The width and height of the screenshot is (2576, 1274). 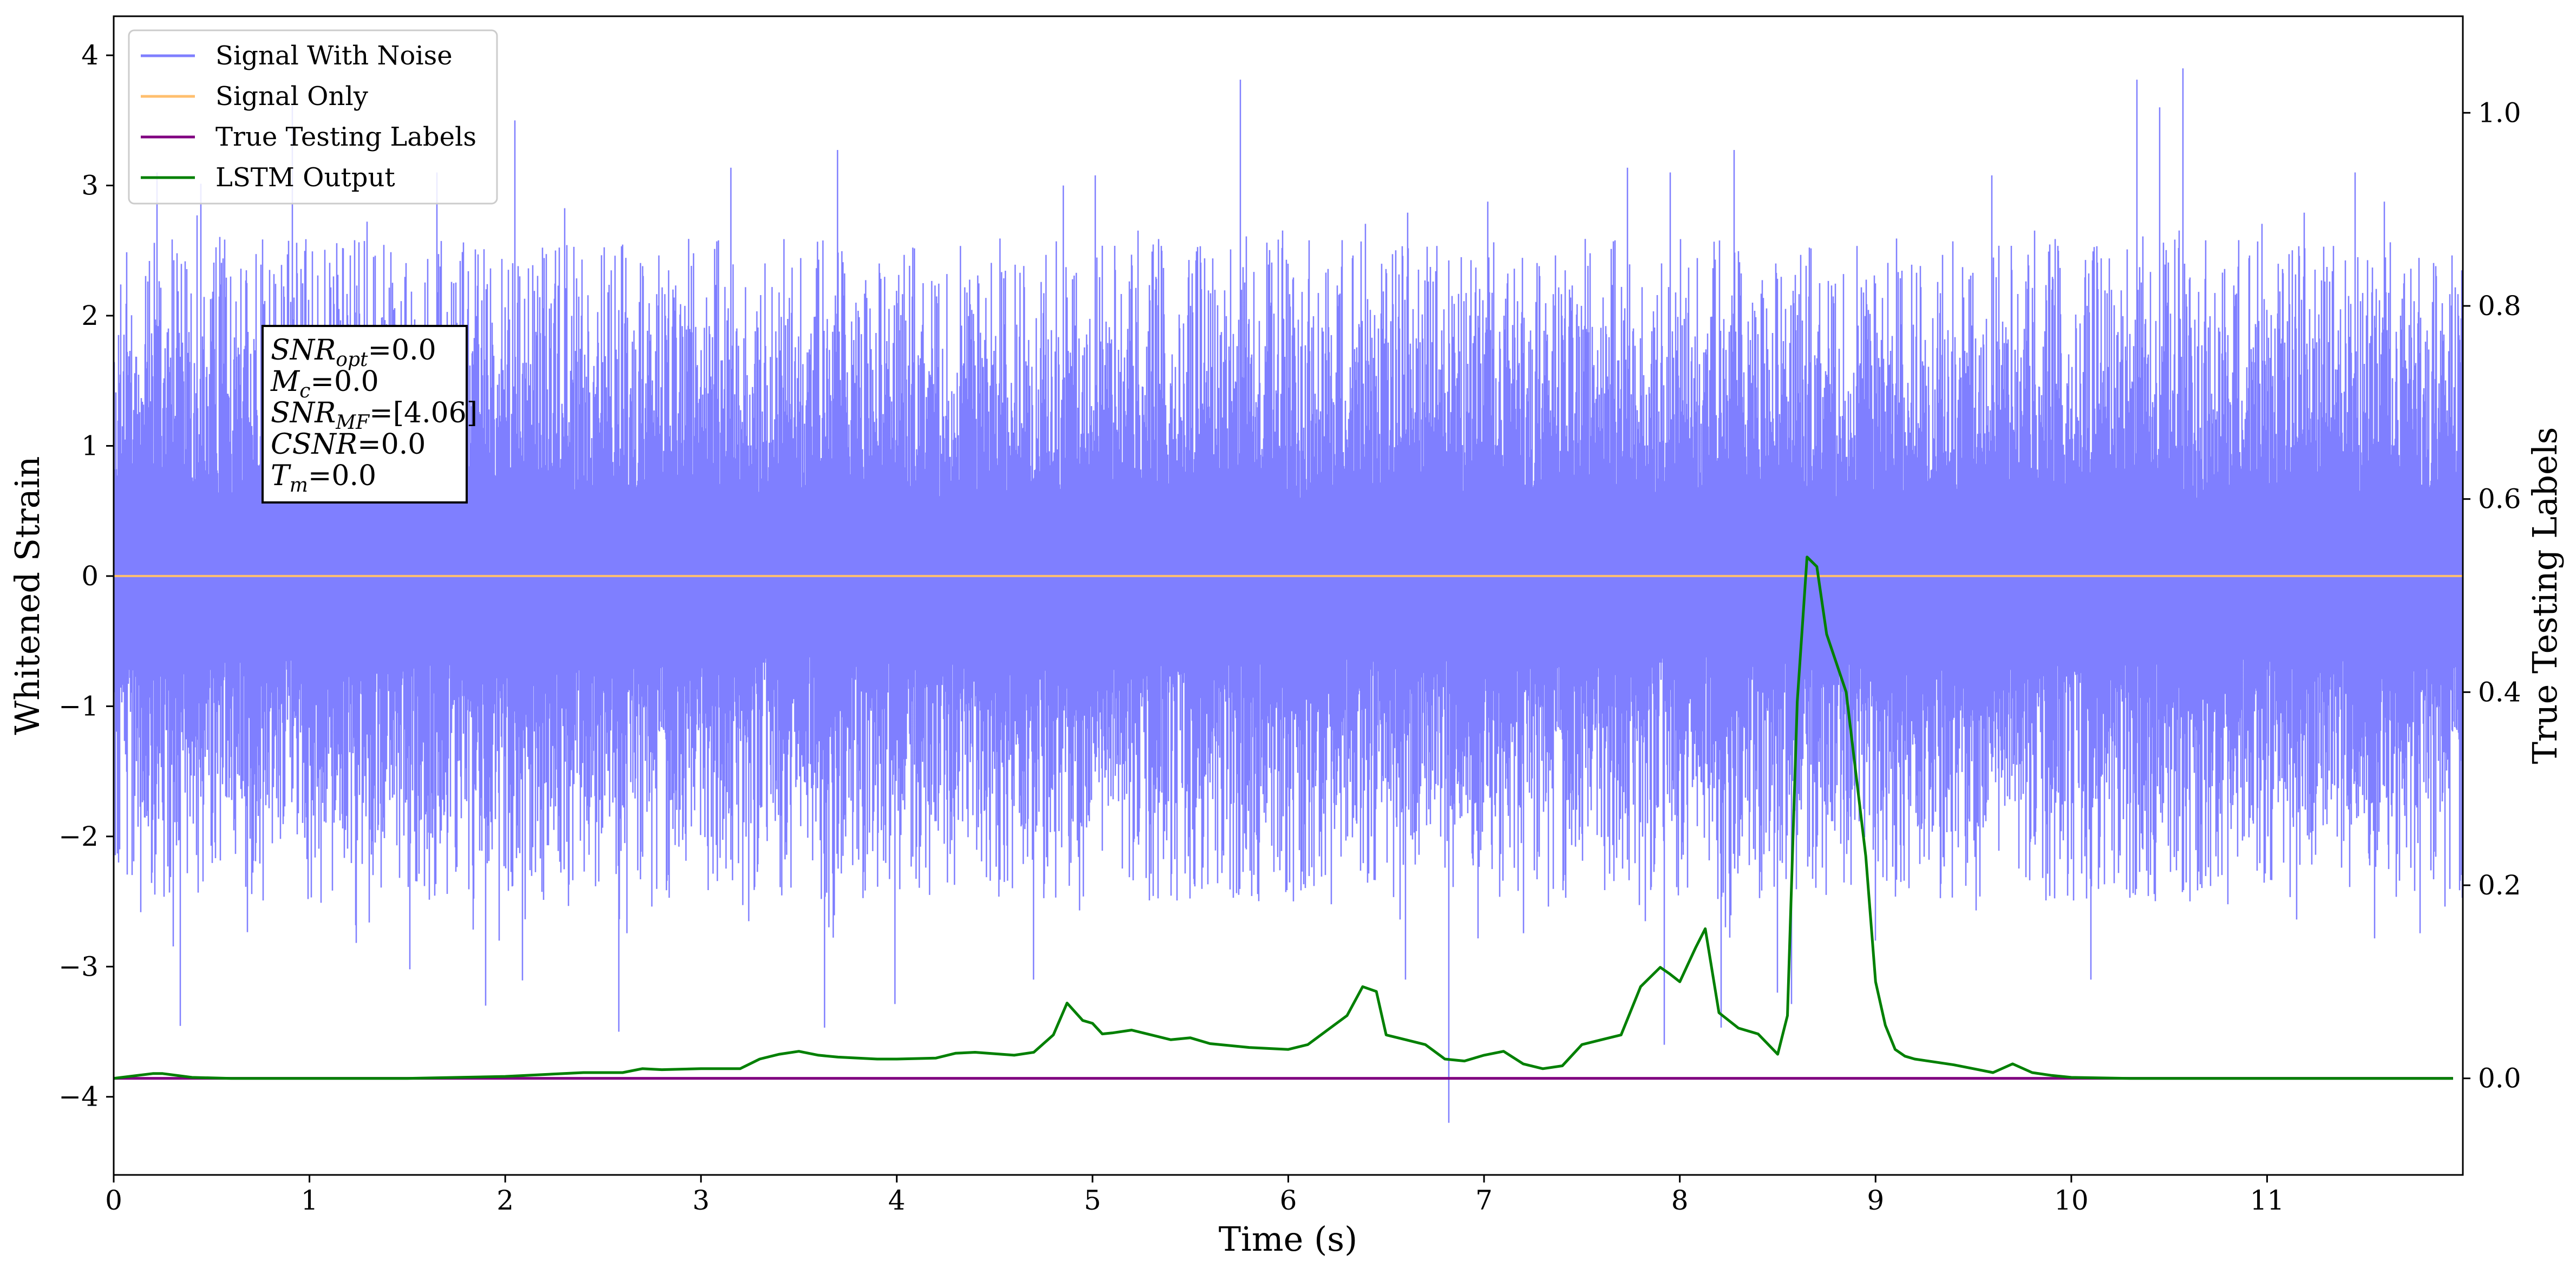 I want to click on y-tick-label: 0, so click(x=90, y=576).